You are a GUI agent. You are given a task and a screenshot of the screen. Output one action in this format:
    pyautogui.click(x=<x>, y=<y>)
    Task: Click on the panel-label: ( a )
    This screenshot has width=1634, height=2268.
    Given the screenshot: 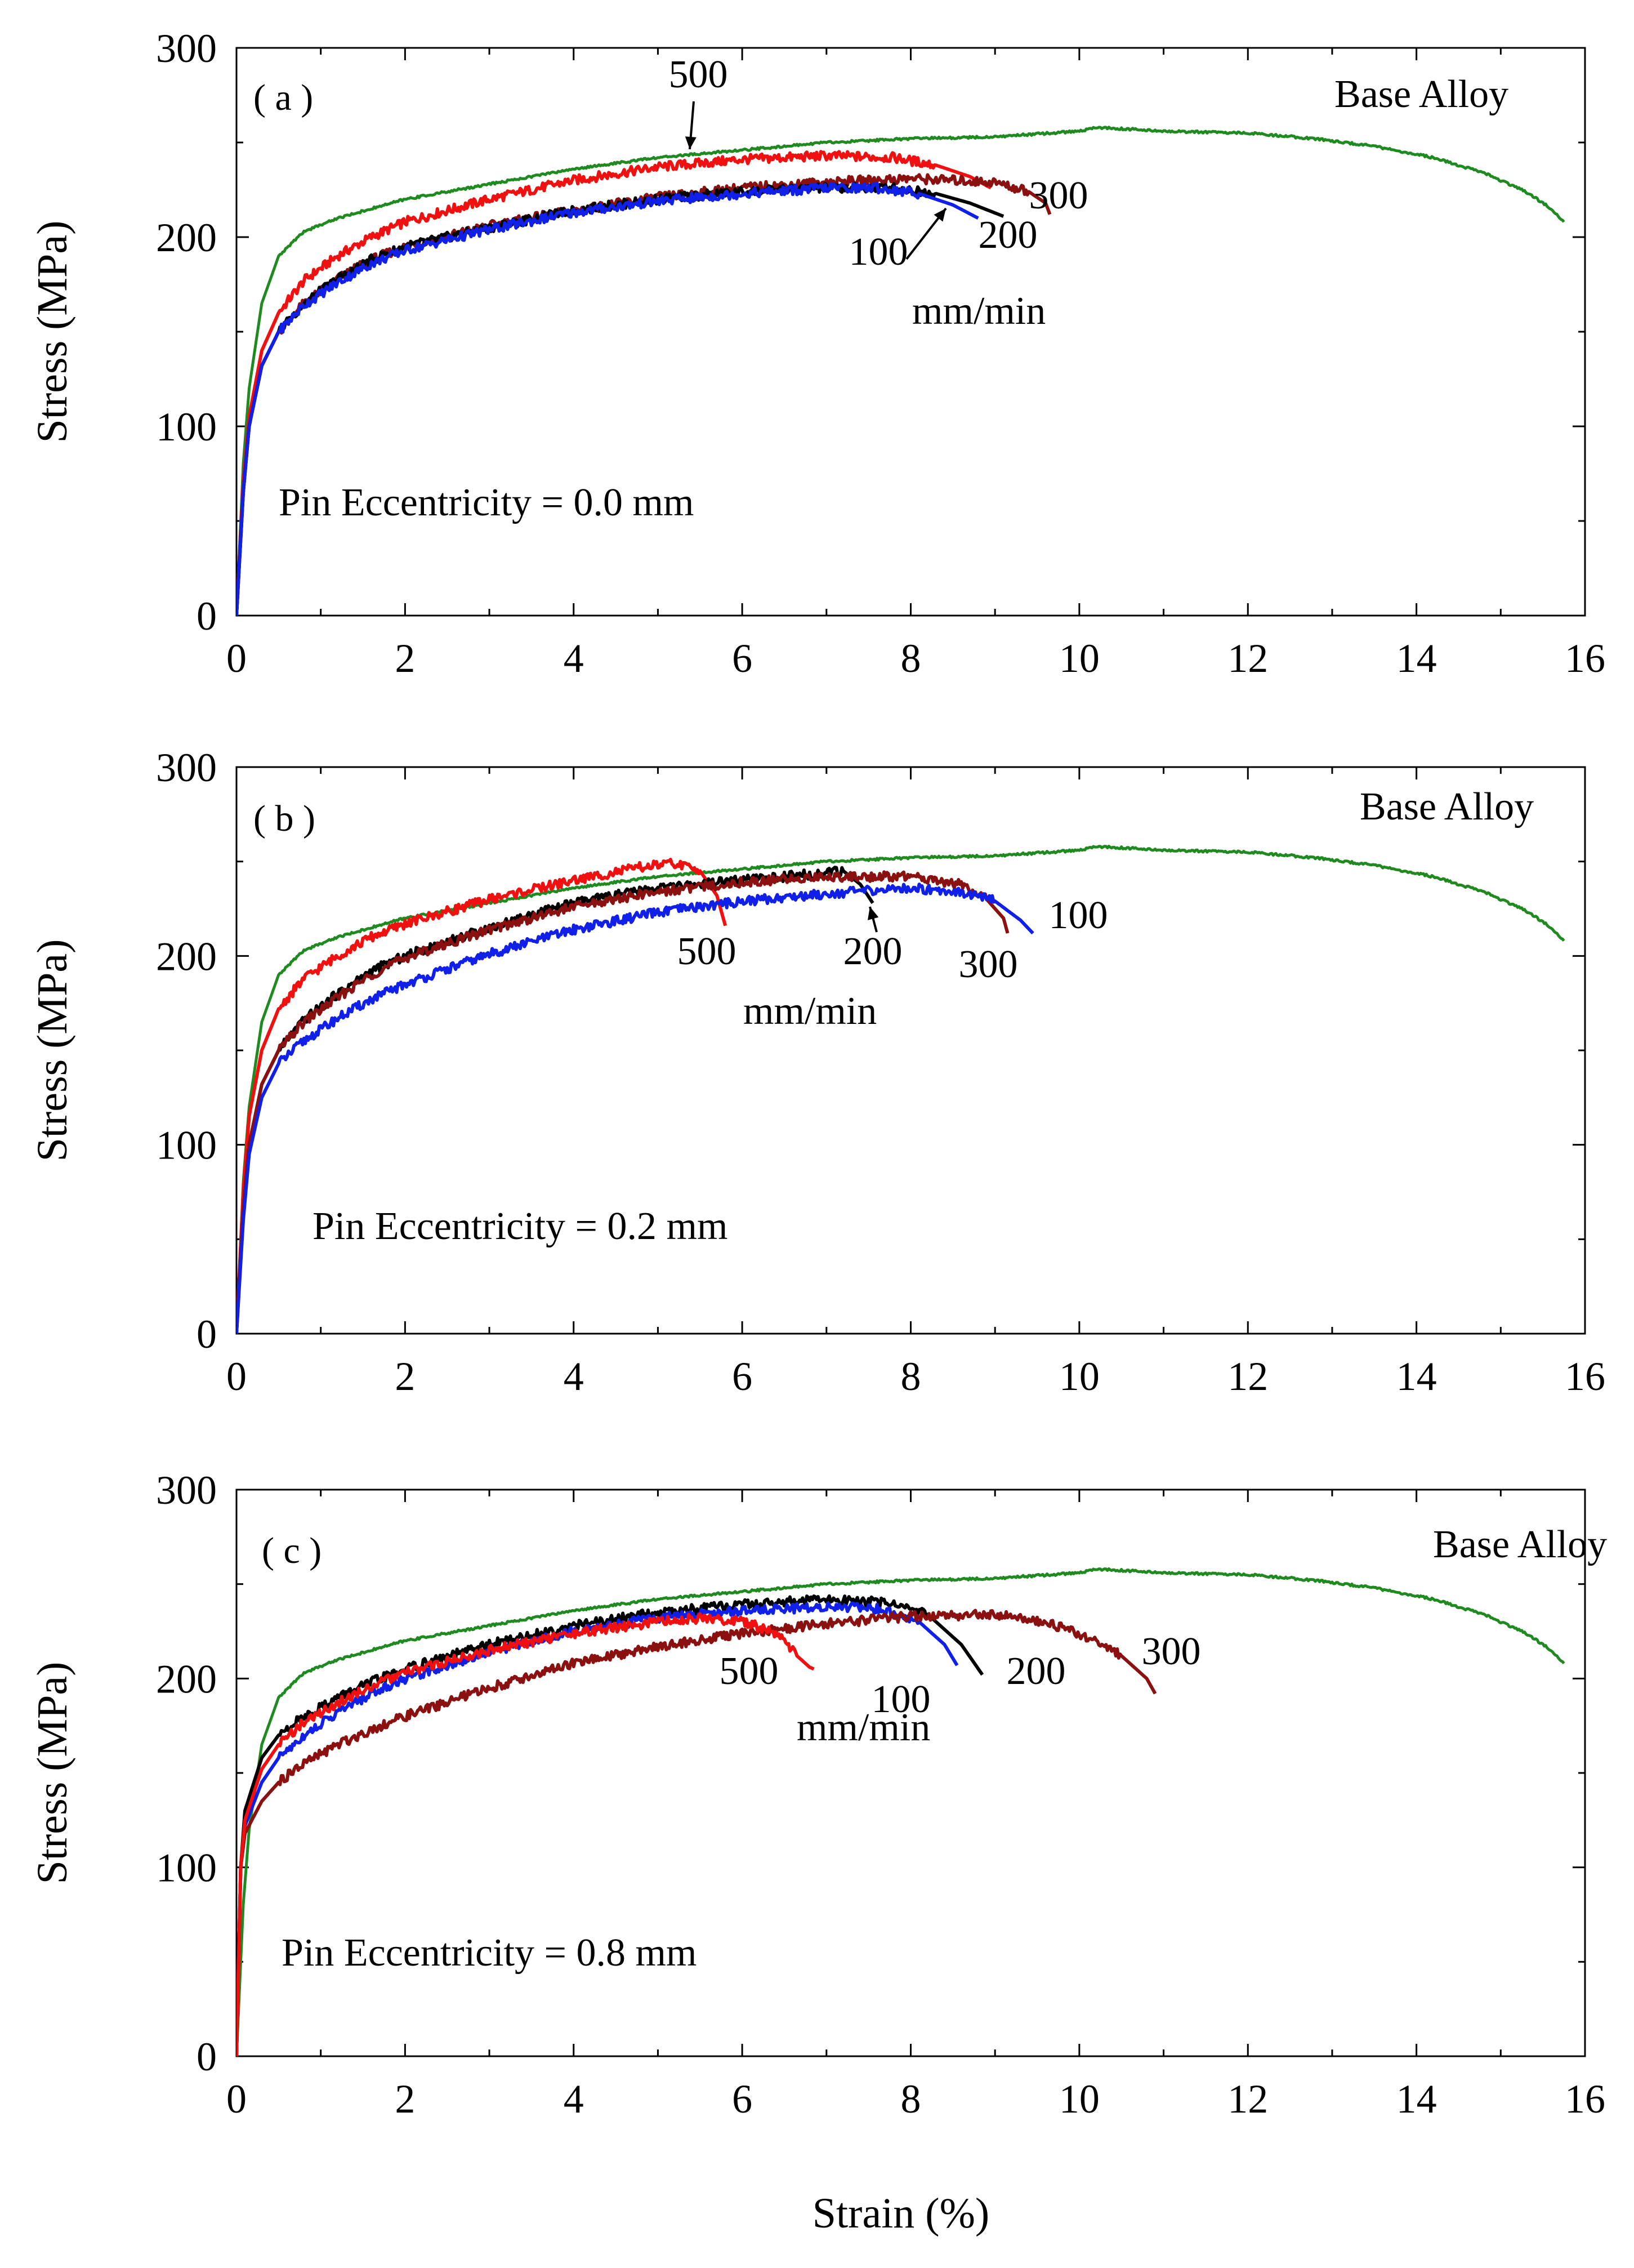 What is the action you would take?
    pyautogui.click(x=283, y=98)
    